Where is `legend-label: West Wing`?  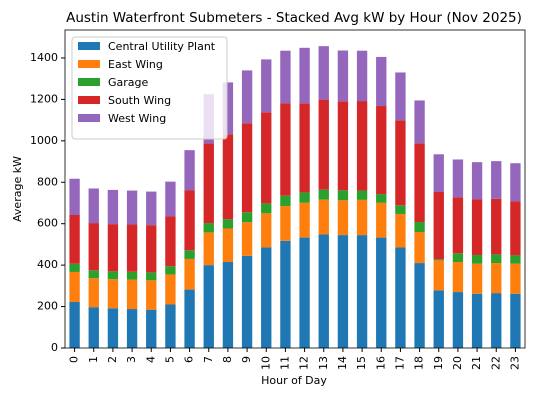 legend-label: West Wing is located at coordinates (137, 118).